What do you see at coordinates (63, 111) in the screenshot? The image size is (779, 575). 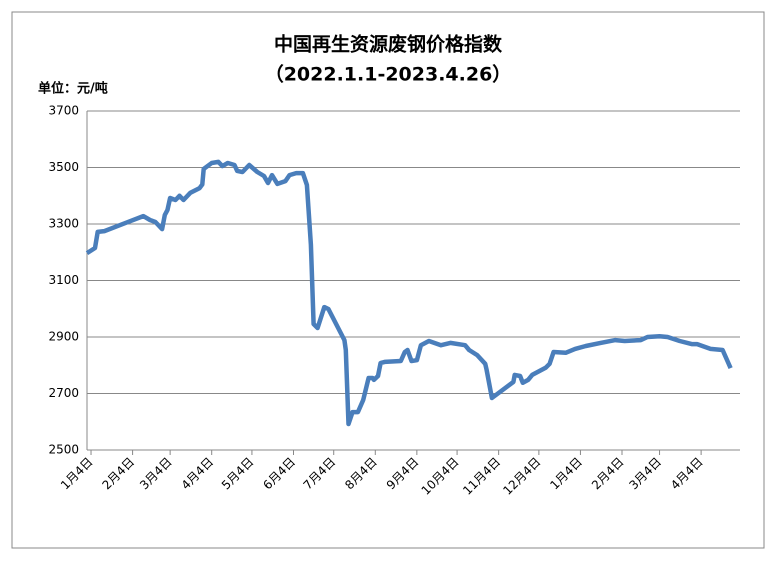 I see `y-tick-label: 3700` at bounding box center [63, 111].